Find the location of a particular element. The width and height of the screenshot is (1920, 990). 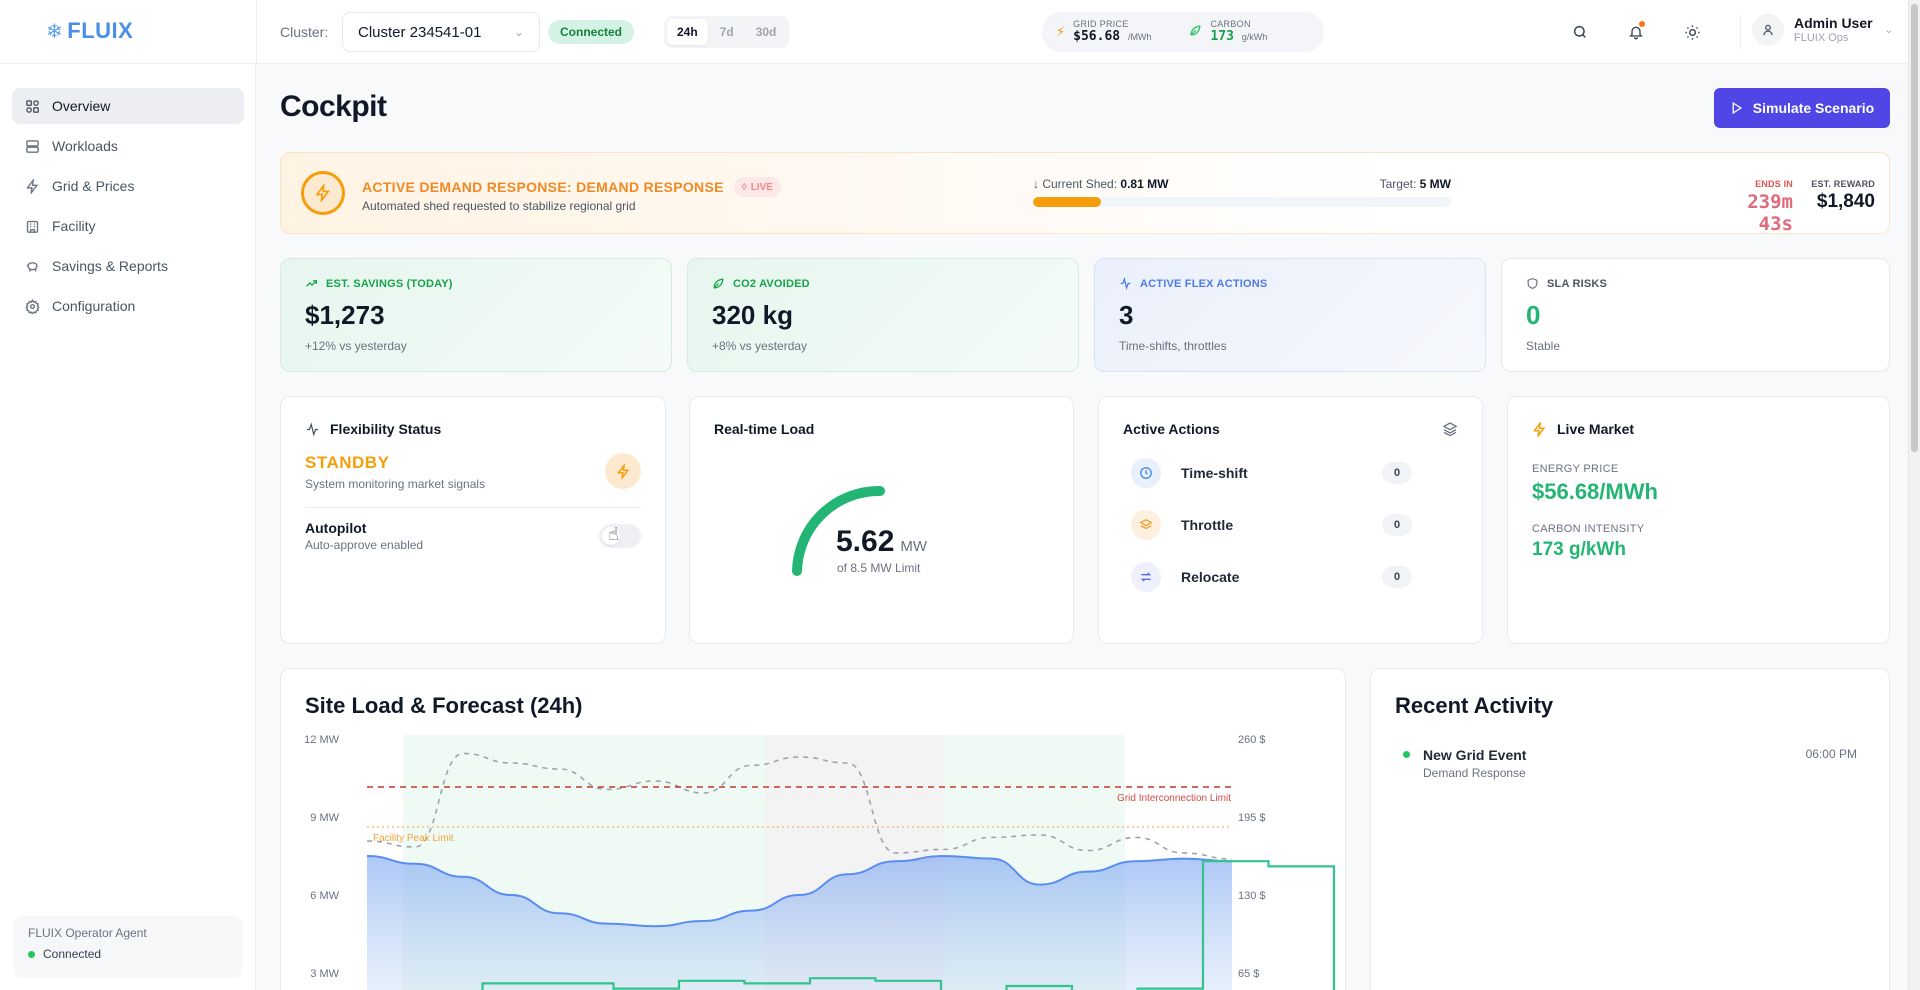

kpi-sub: +12% vs yesterday is located at coordinates (356, 346).